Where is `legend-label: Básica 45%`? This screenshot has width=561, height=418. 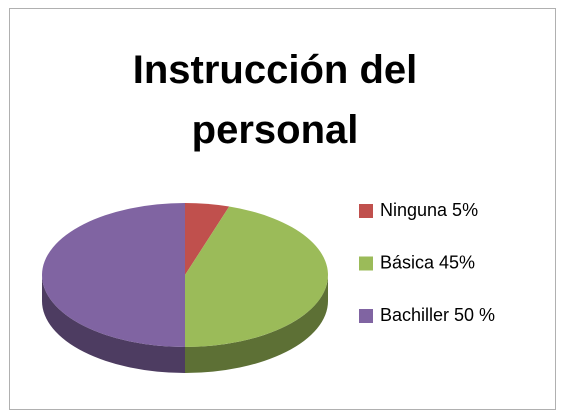 legend-label: Básica 45% is located at coordinates (427, 262).